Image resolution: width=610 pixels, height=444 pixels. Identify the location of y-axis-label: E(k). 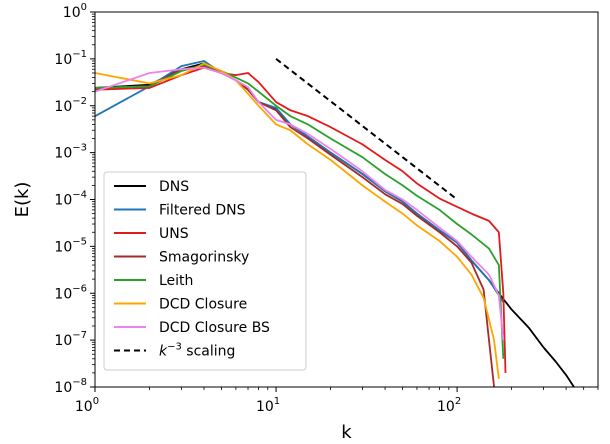
(22, 200).